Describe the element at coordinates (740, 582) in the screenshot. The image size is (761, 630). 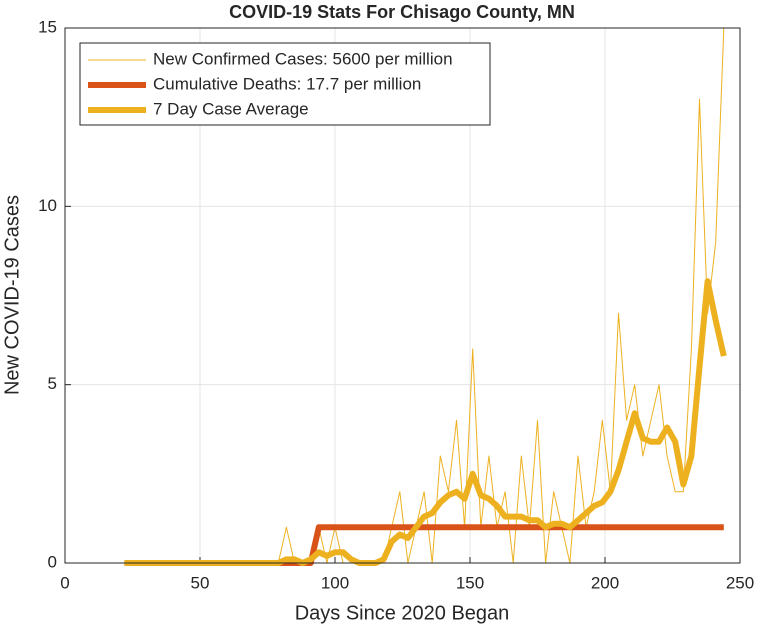
I see `x-tick-label: 250` at that location.